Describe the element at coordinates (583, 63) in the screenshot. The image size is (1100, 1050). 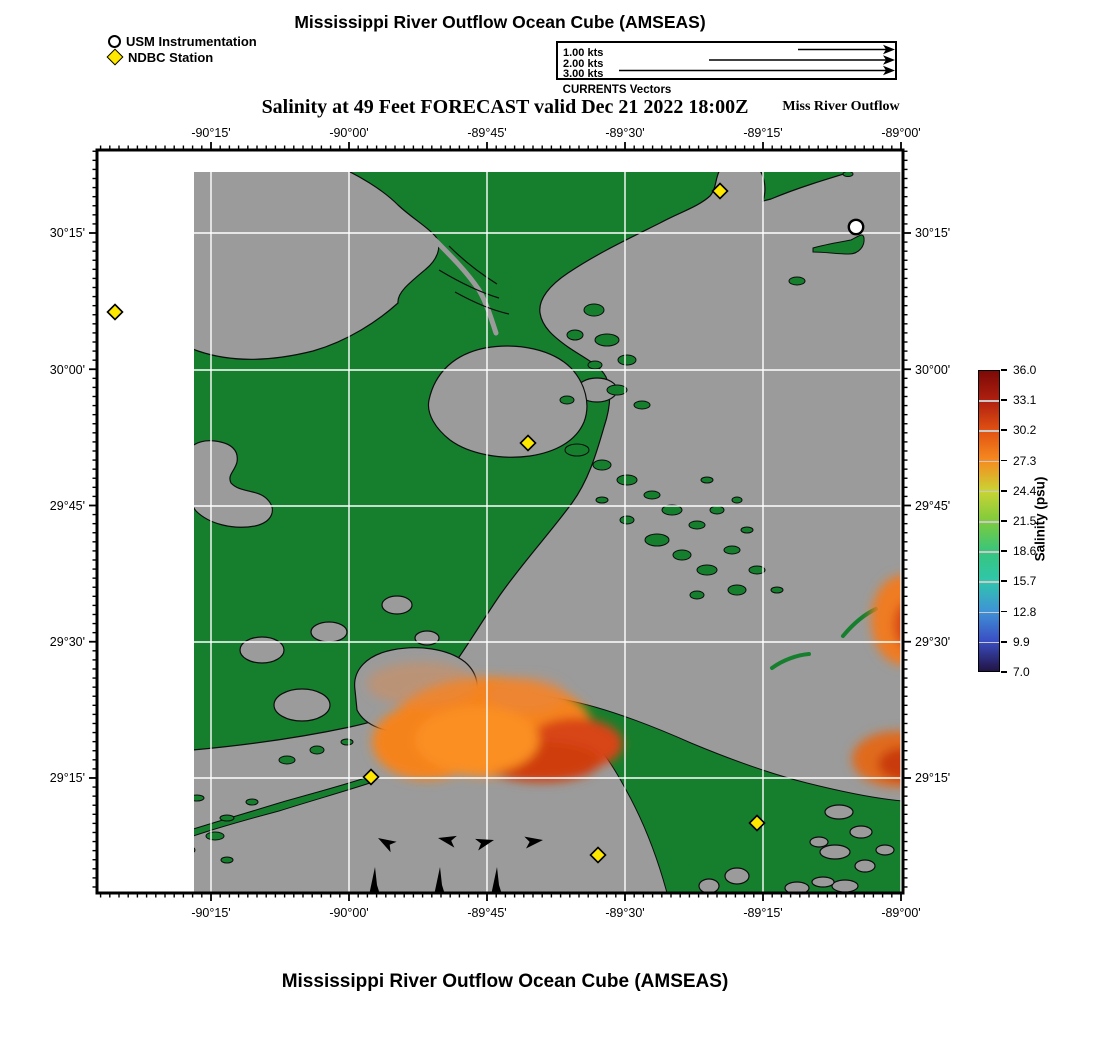
I see `vector-speed-label-2: 2.00 kts` at that location.